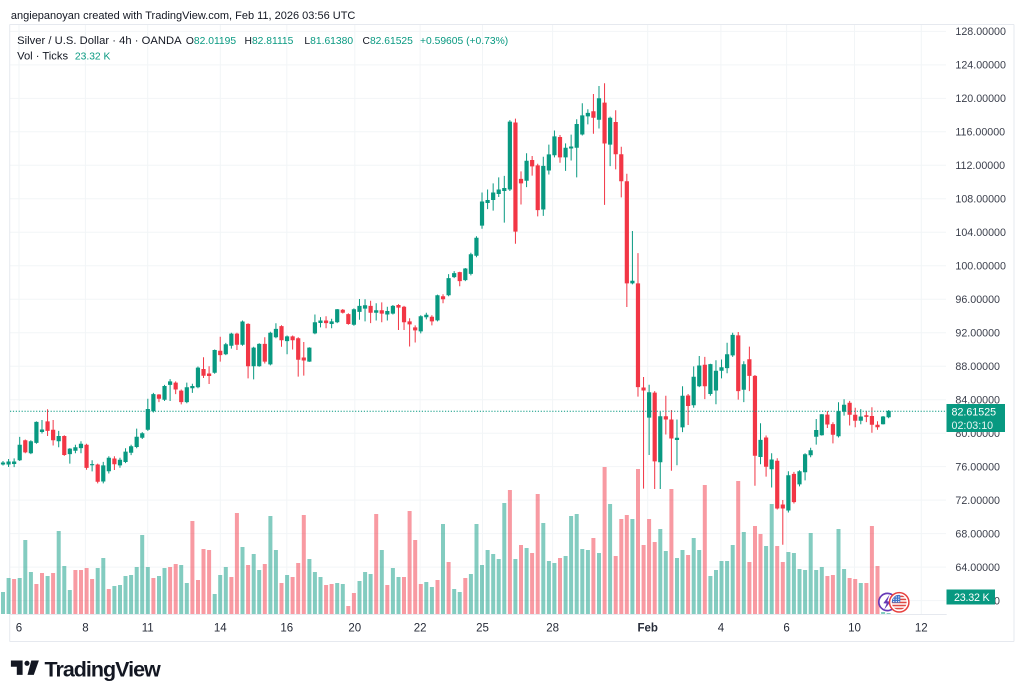 The width and height of the screenshot is (1024, 696). Describe the element at coordinates (328, 41) in the screenshot. I see `svg-text: L81.61380` at that location.